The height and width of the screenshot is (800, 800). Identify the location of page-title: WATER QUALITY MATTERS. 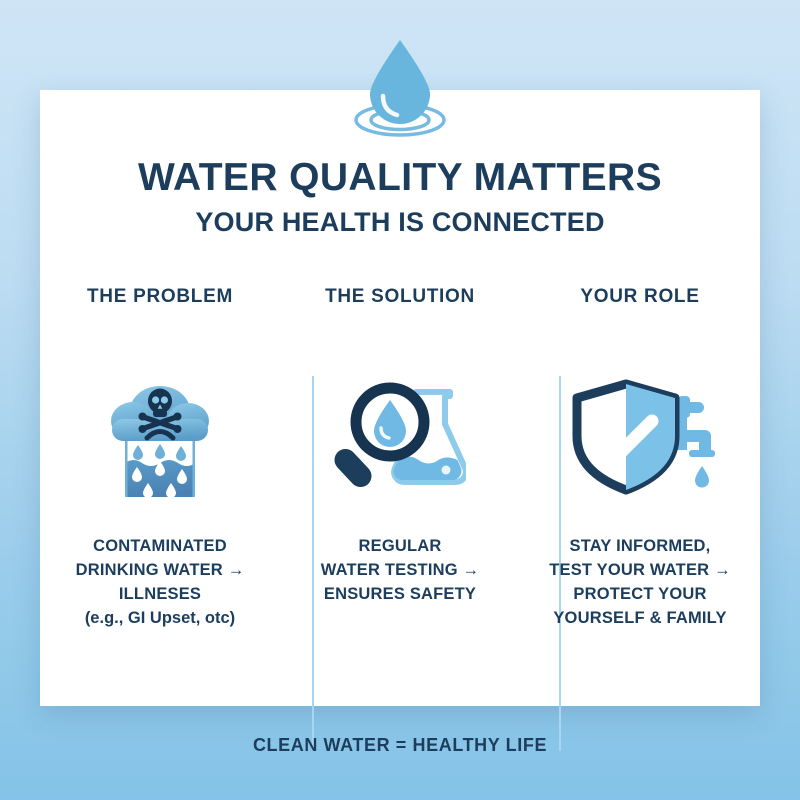
(400, 177).